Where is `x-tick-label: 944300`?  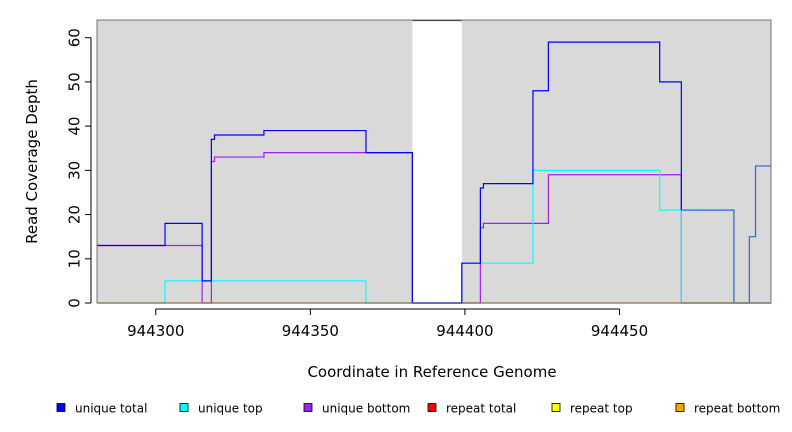
x-tick-label: 944300 is located at coordinates (155, 331).